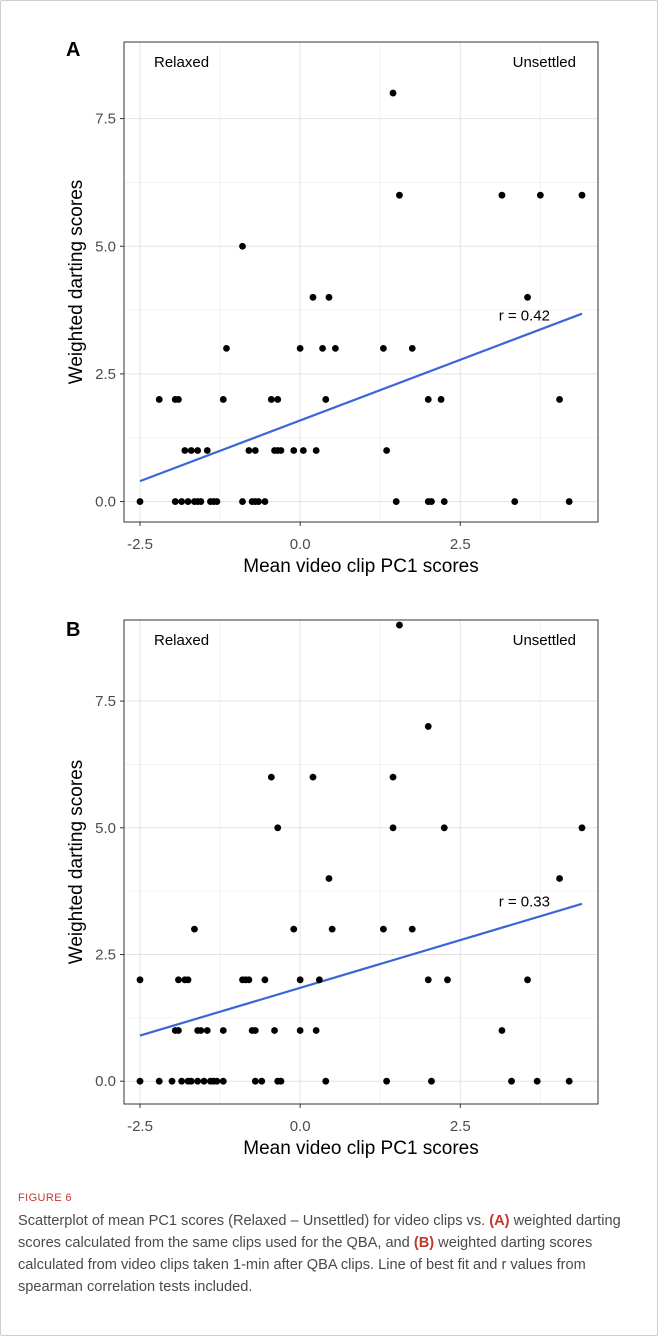 The height and width of the screenshot is (1336, 658). What do you see at coordinates (499, 1221) in the screenshot?
I see `caption-ref-a: (A)` at bounding box center [499, 1221].